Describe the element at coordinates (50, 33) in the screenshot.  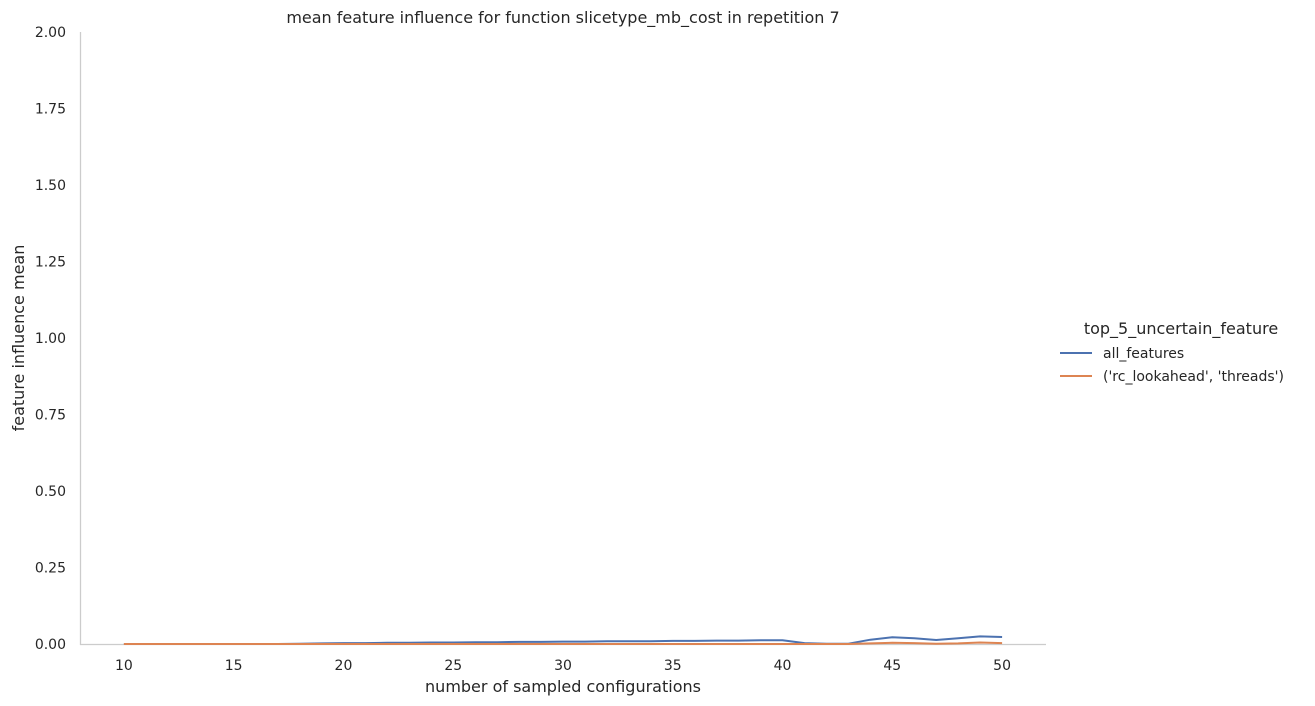
I see `y-tick-label: 2.00` at that location.